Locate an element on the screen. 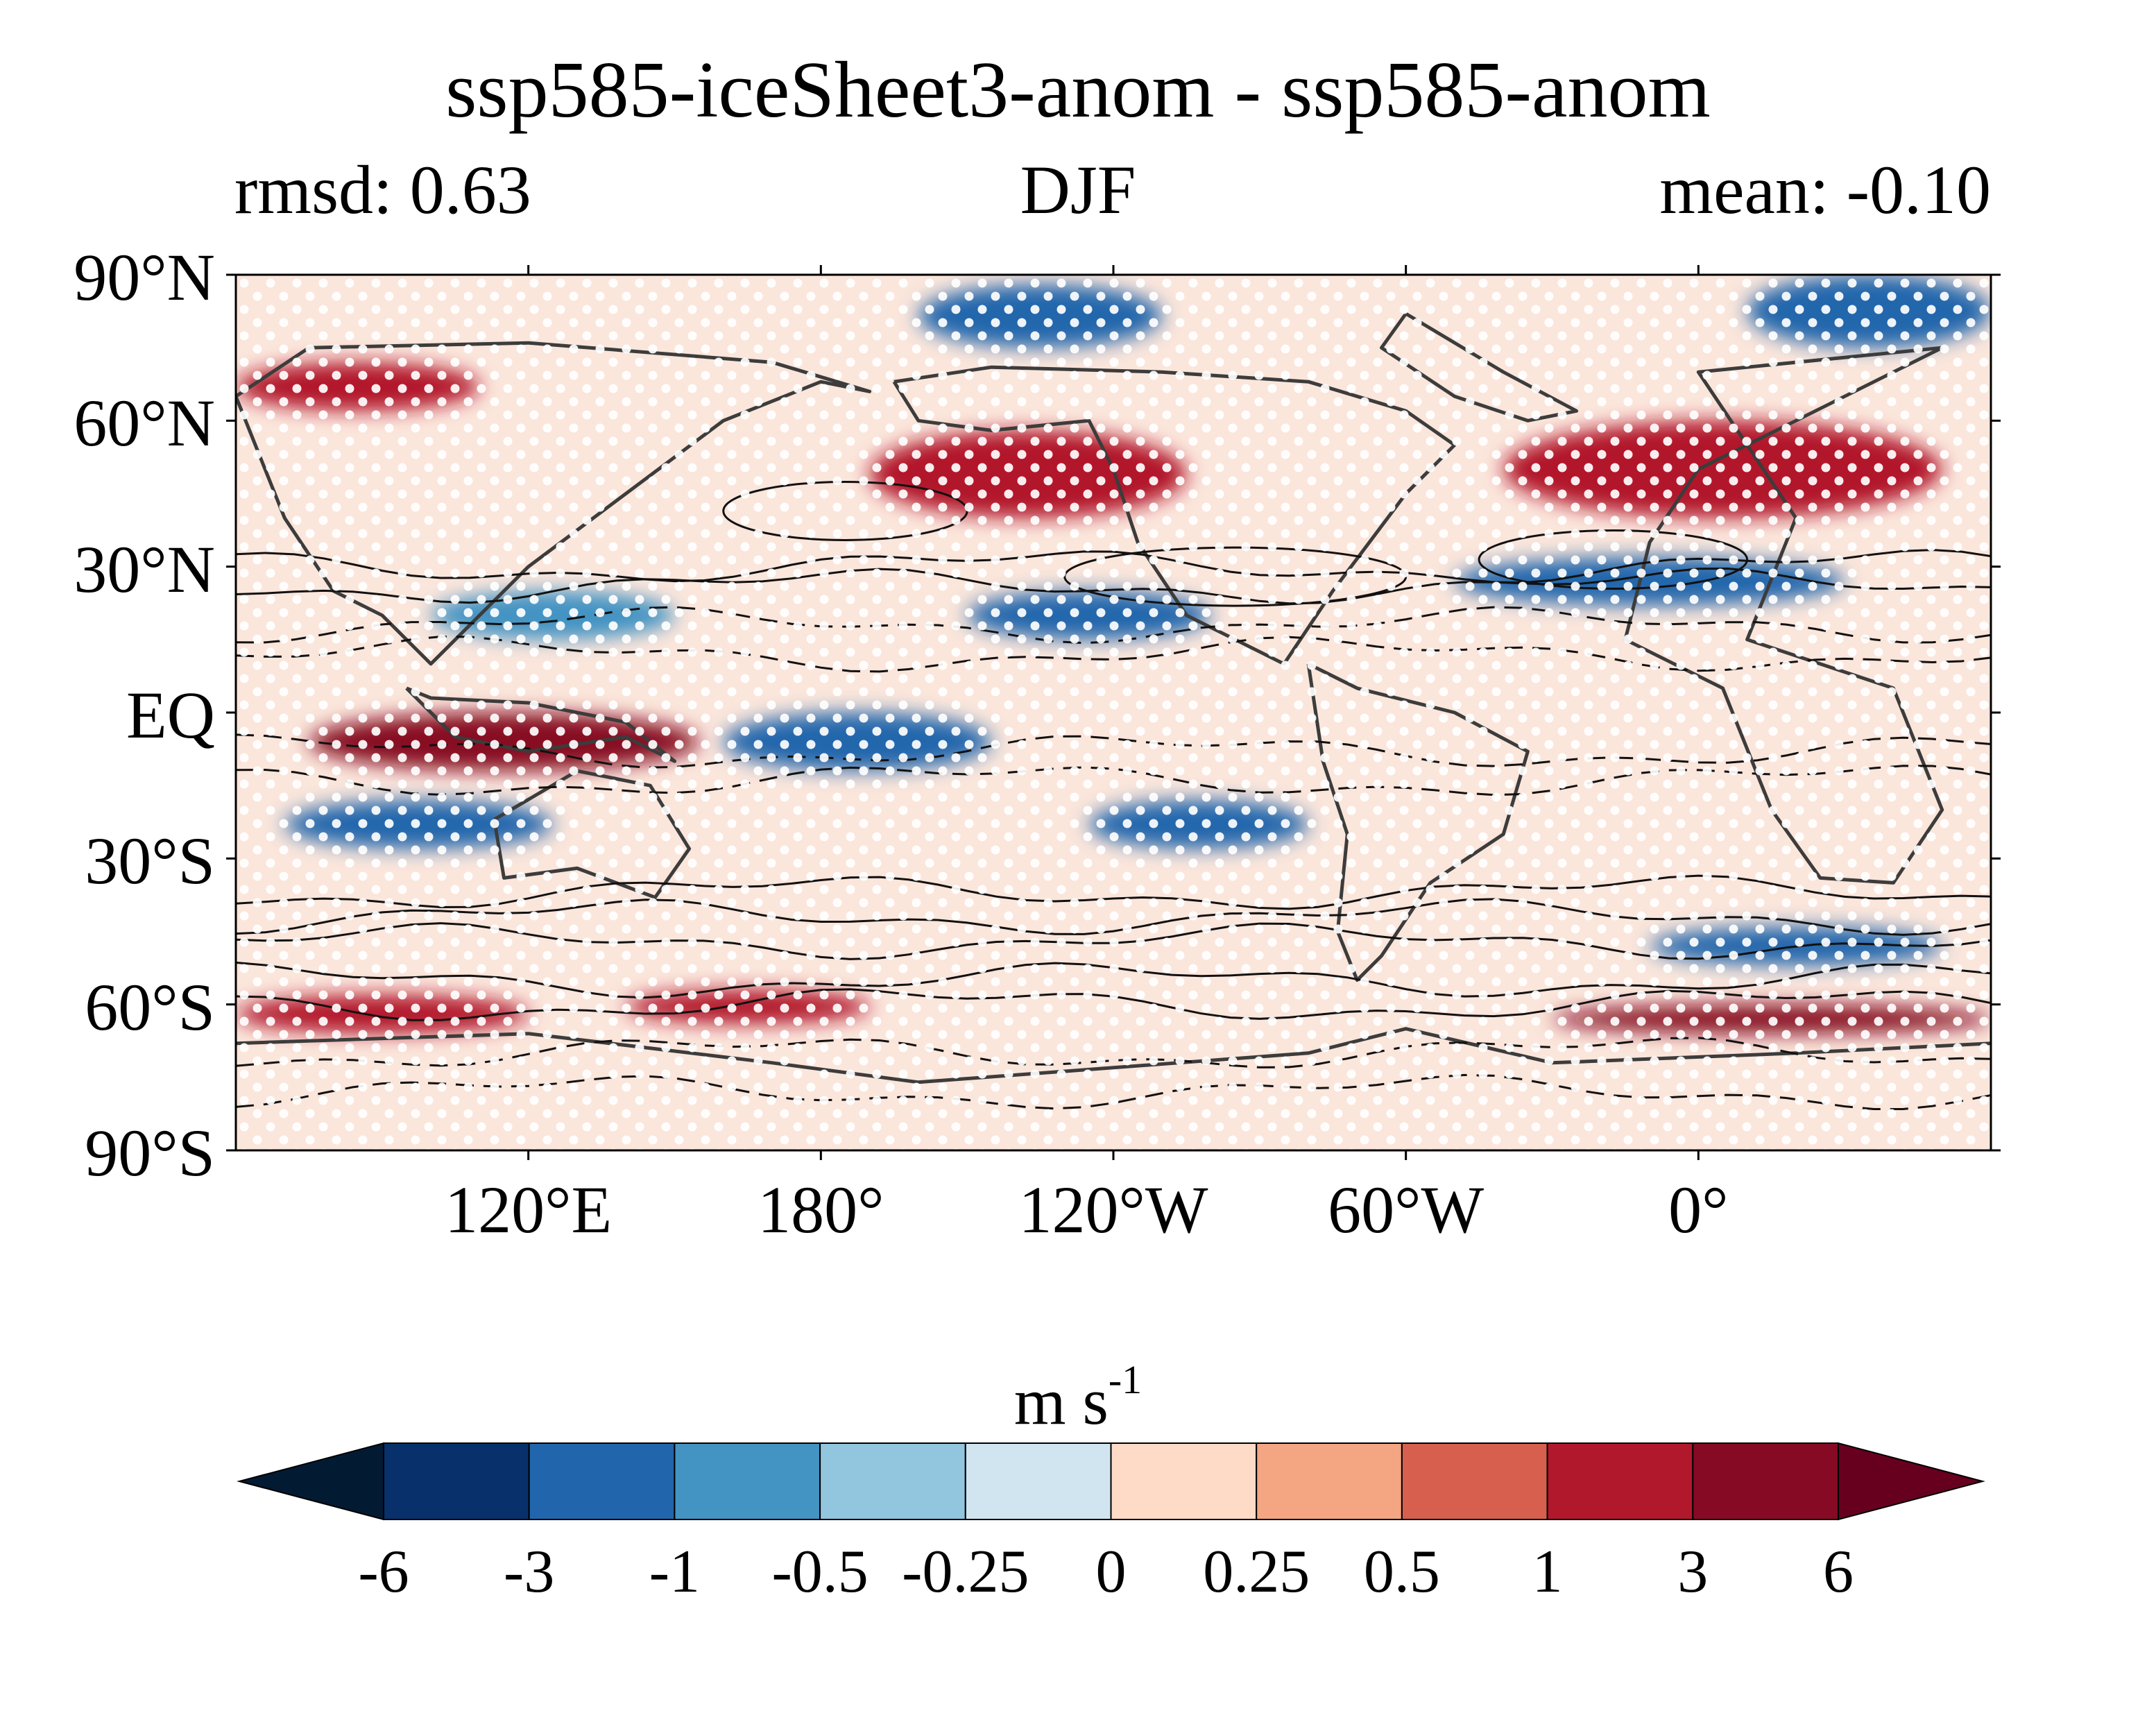 This screenshot has height=1720, width=2156. colorbar-over-triangle is located at coordinates (1911, 1481).